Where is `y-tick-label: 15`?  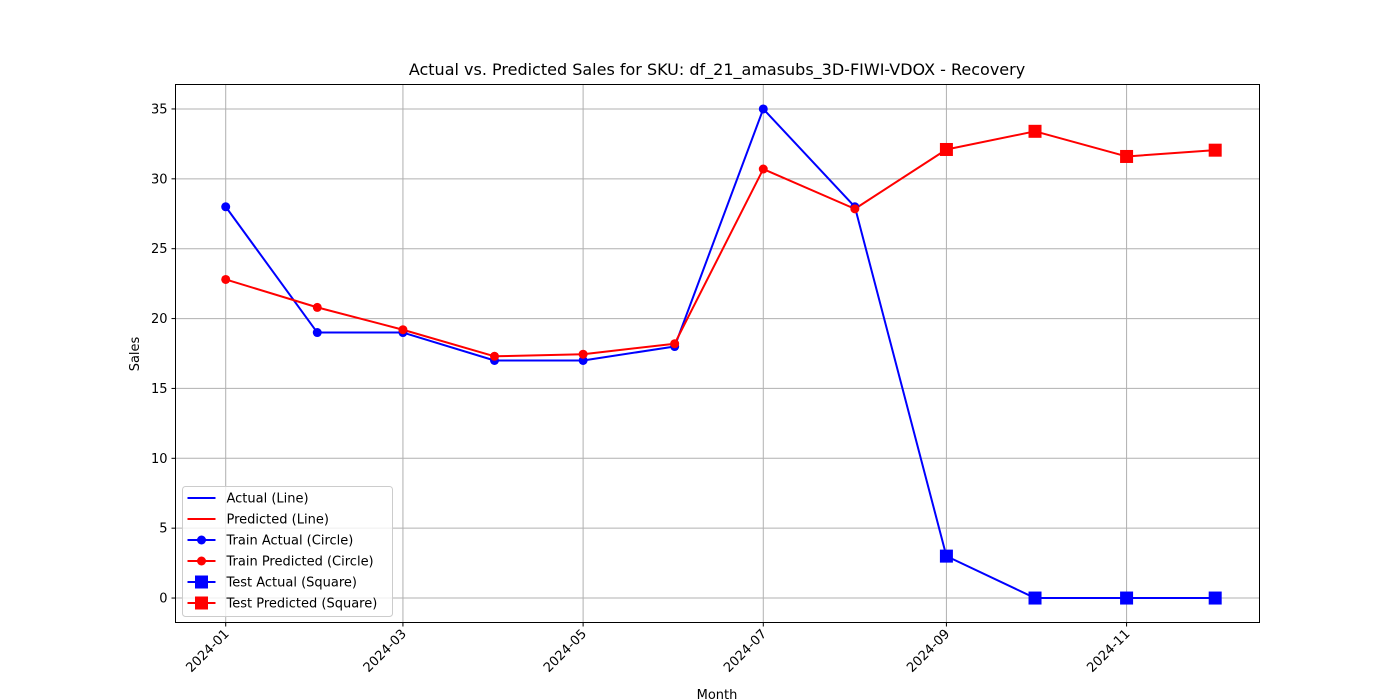
y-tick-label: 15 is located at coordinates (159, 389).